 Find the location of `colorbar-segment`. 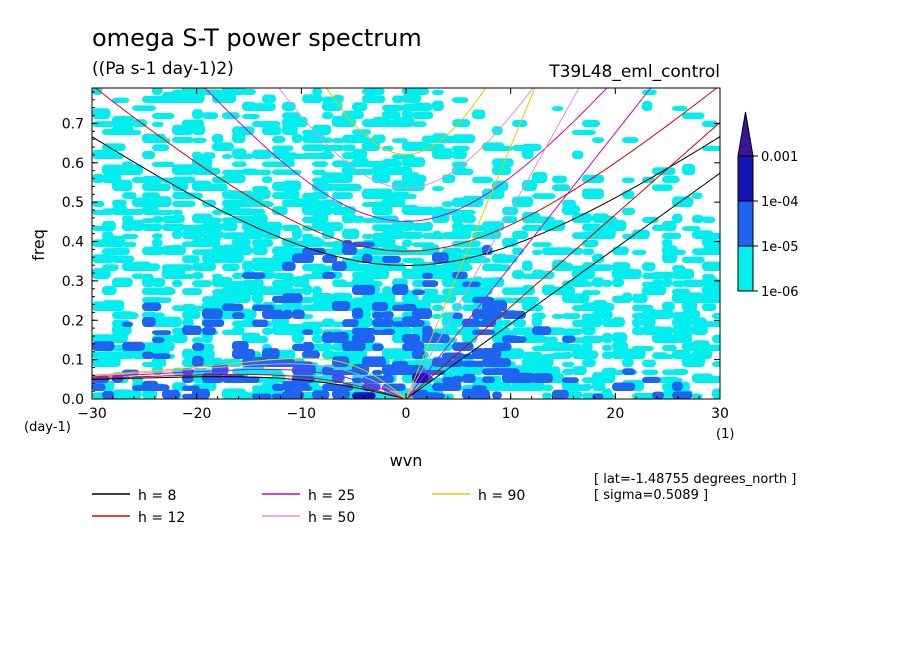

colorbar-segment is located at coordinates (745, 268).